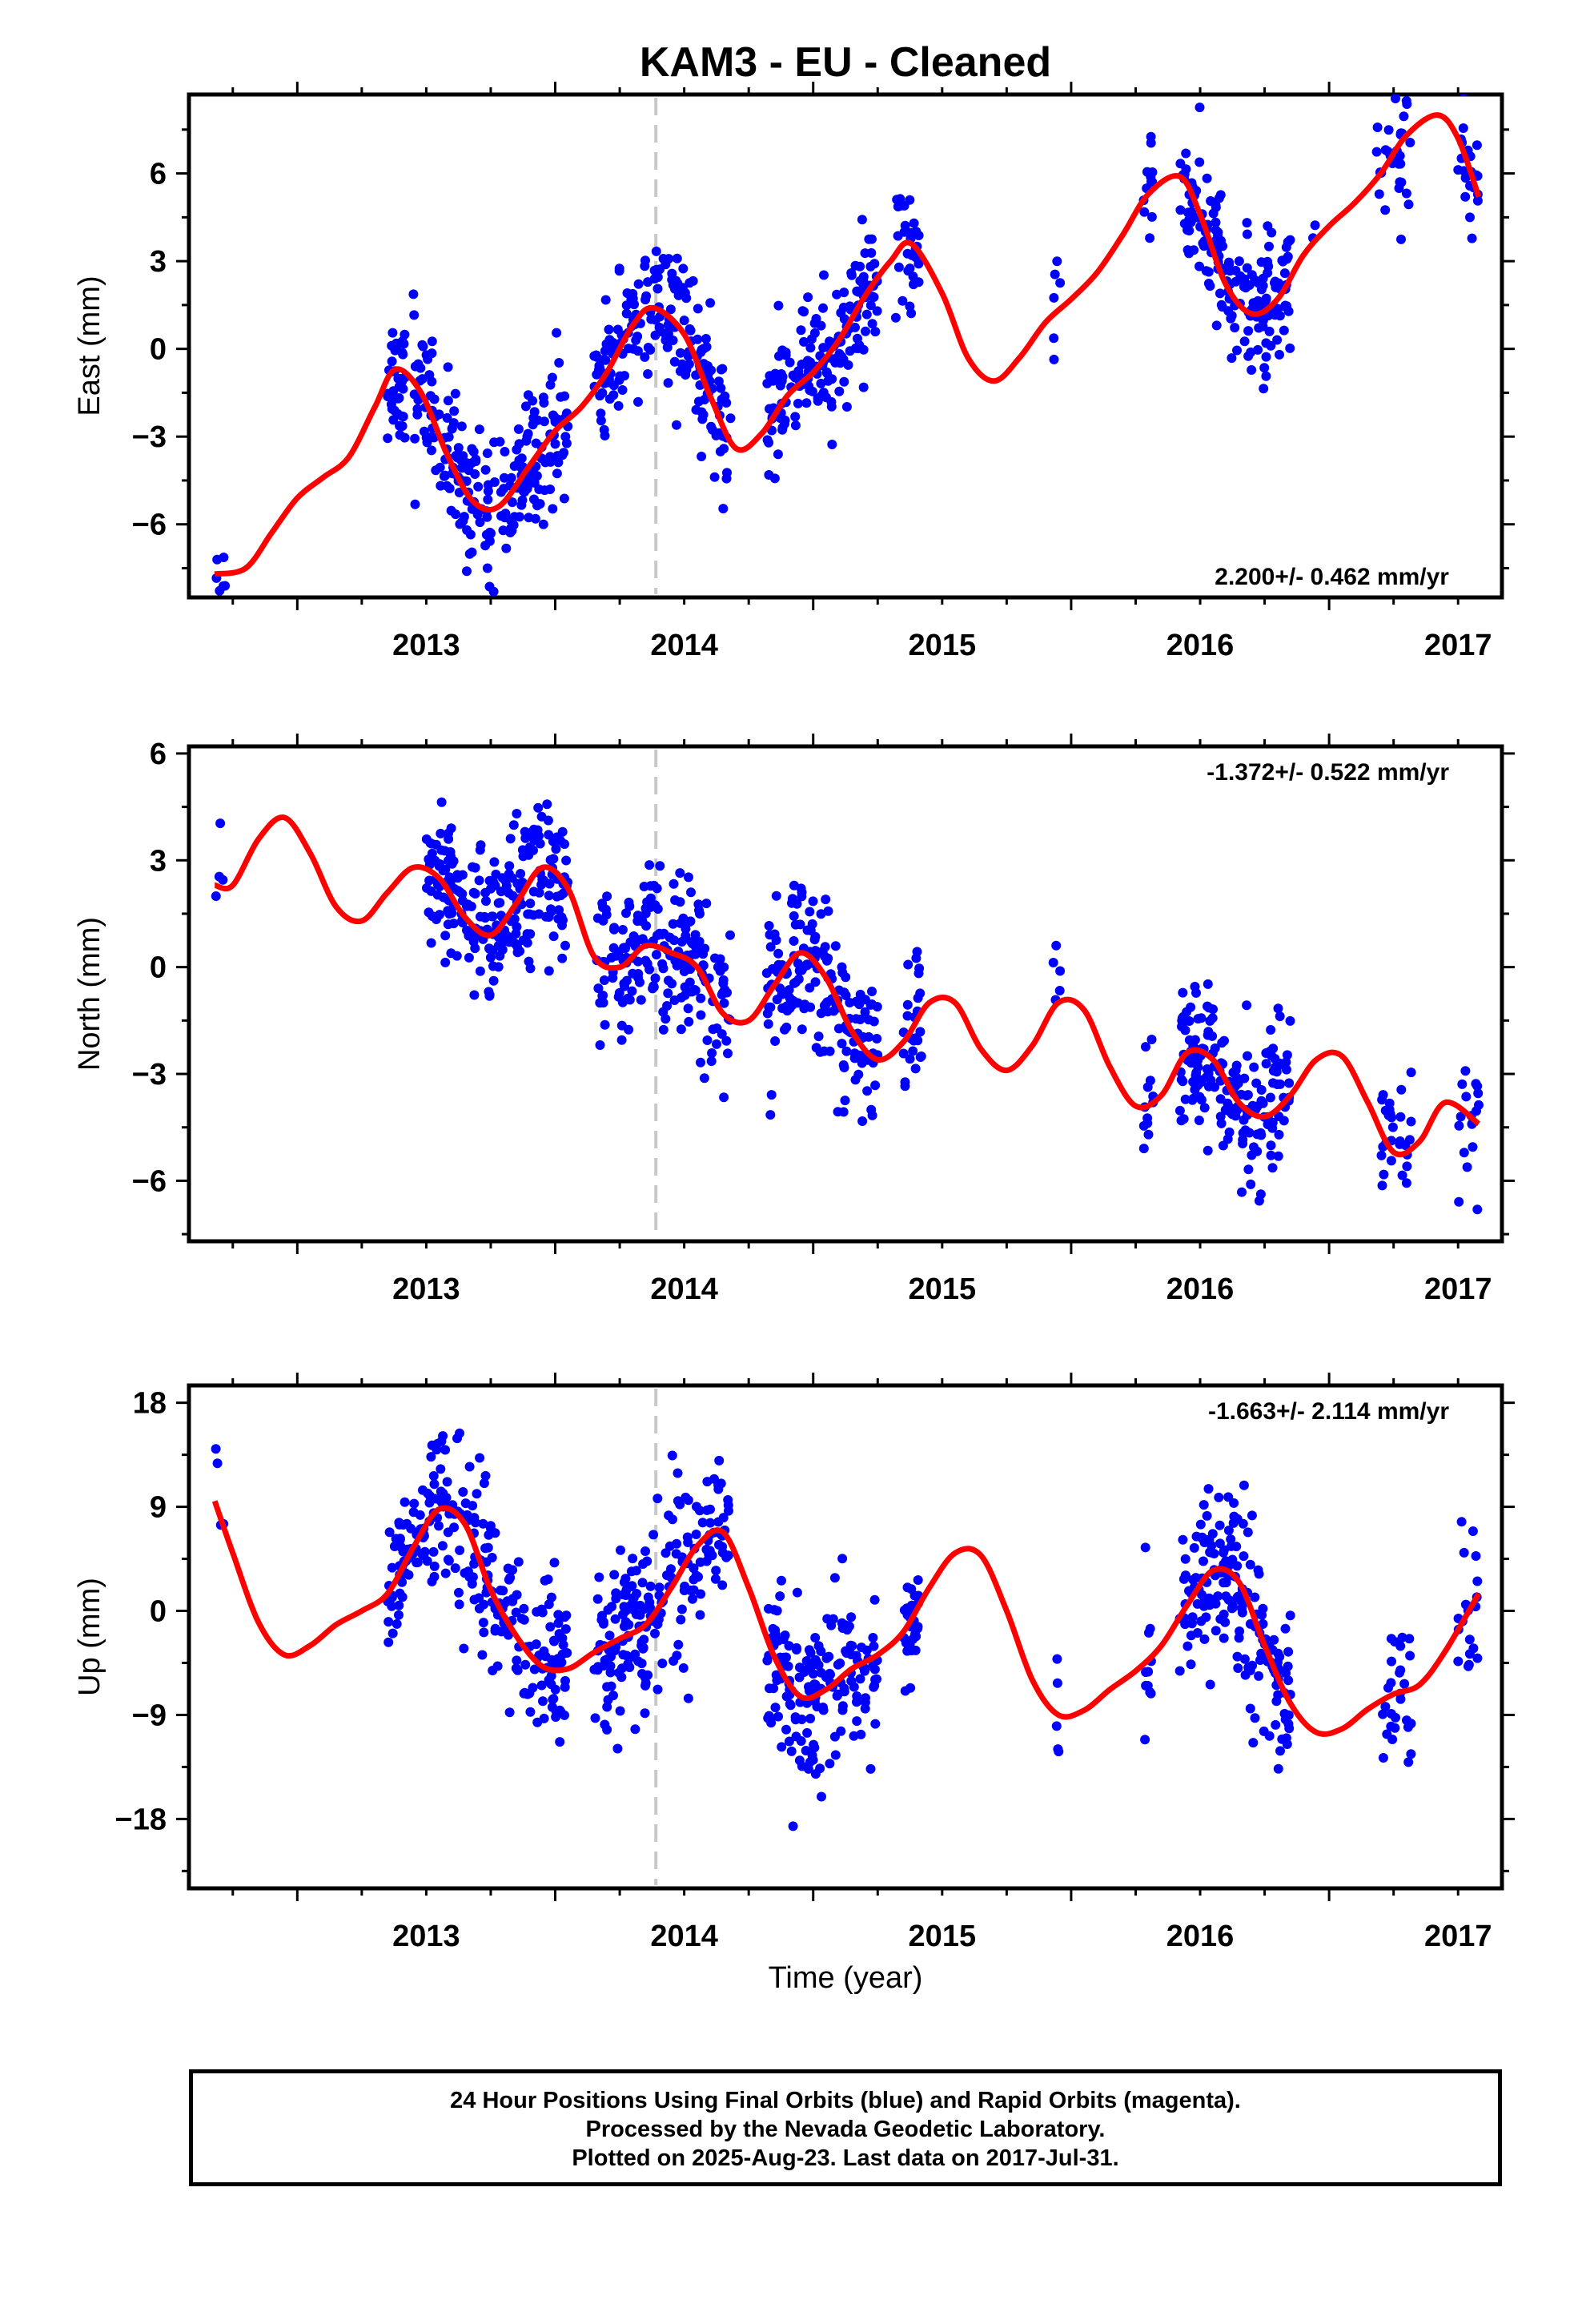 The width and height of the screenshot is (1582, 2324). I want to click on chart-title: KAM3 - EU - Cleaned, so click(846, 62).